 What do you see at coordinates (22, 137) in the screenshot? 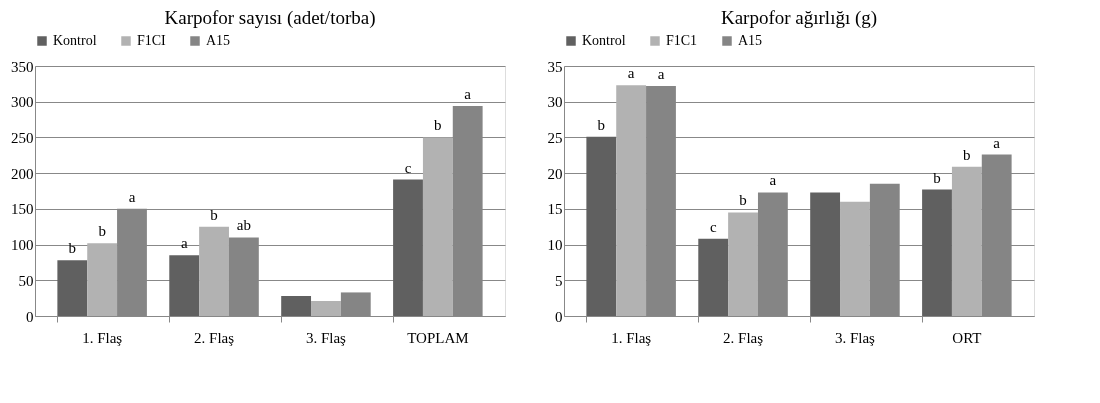
I see `y-tick-label: 250` at bounding box center [22, 137].